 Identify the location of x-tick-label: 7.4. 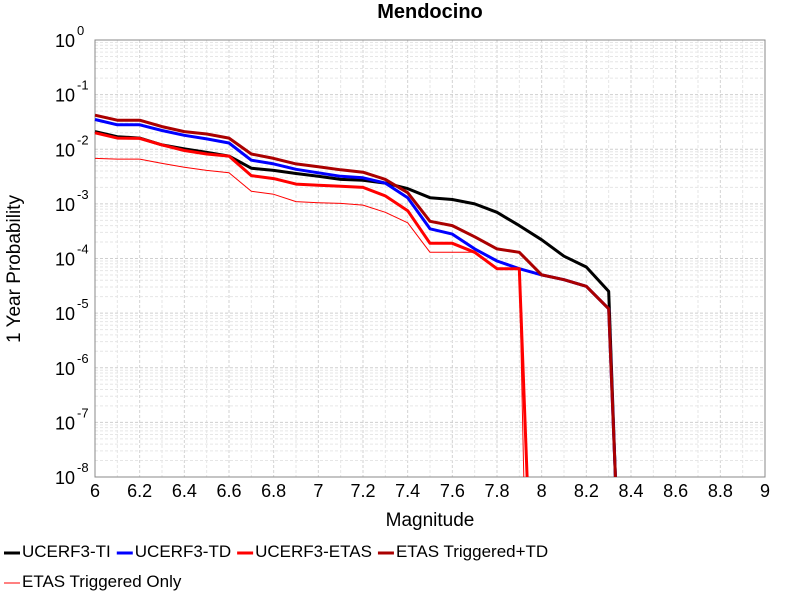
(407, 491).